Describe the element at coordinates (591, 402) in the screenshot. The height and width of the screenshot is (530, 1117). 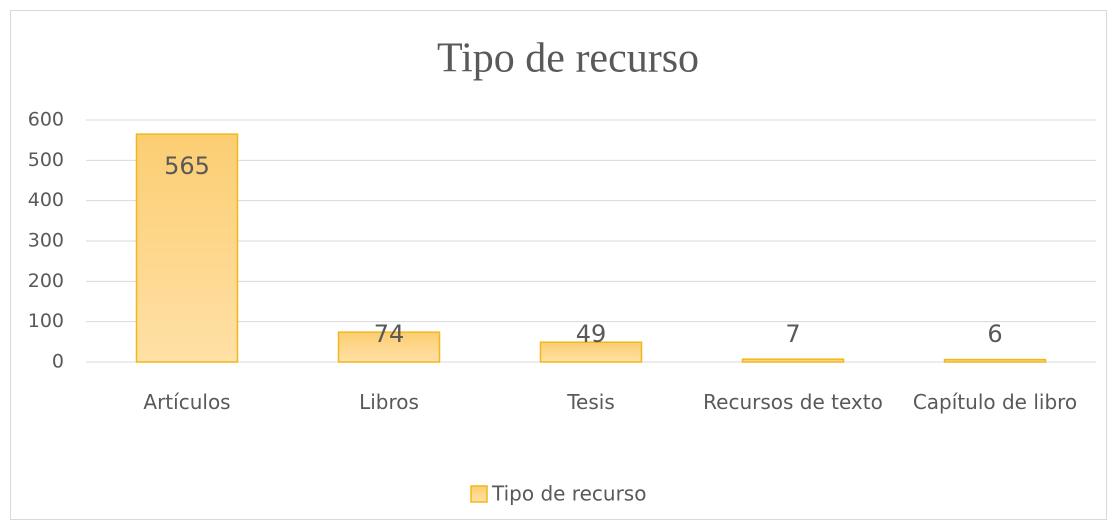
I see `x-tick-label: Tesis` at that location.